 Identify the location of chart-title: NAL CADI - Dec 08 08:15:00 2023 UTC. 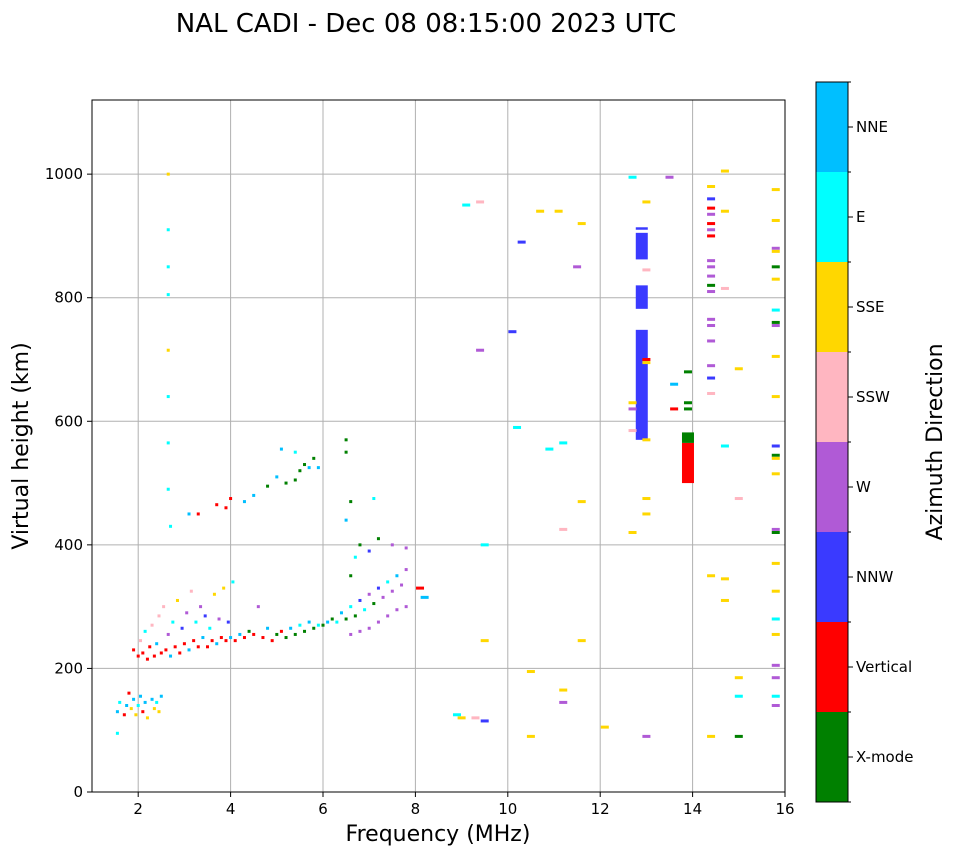
(426, 24).